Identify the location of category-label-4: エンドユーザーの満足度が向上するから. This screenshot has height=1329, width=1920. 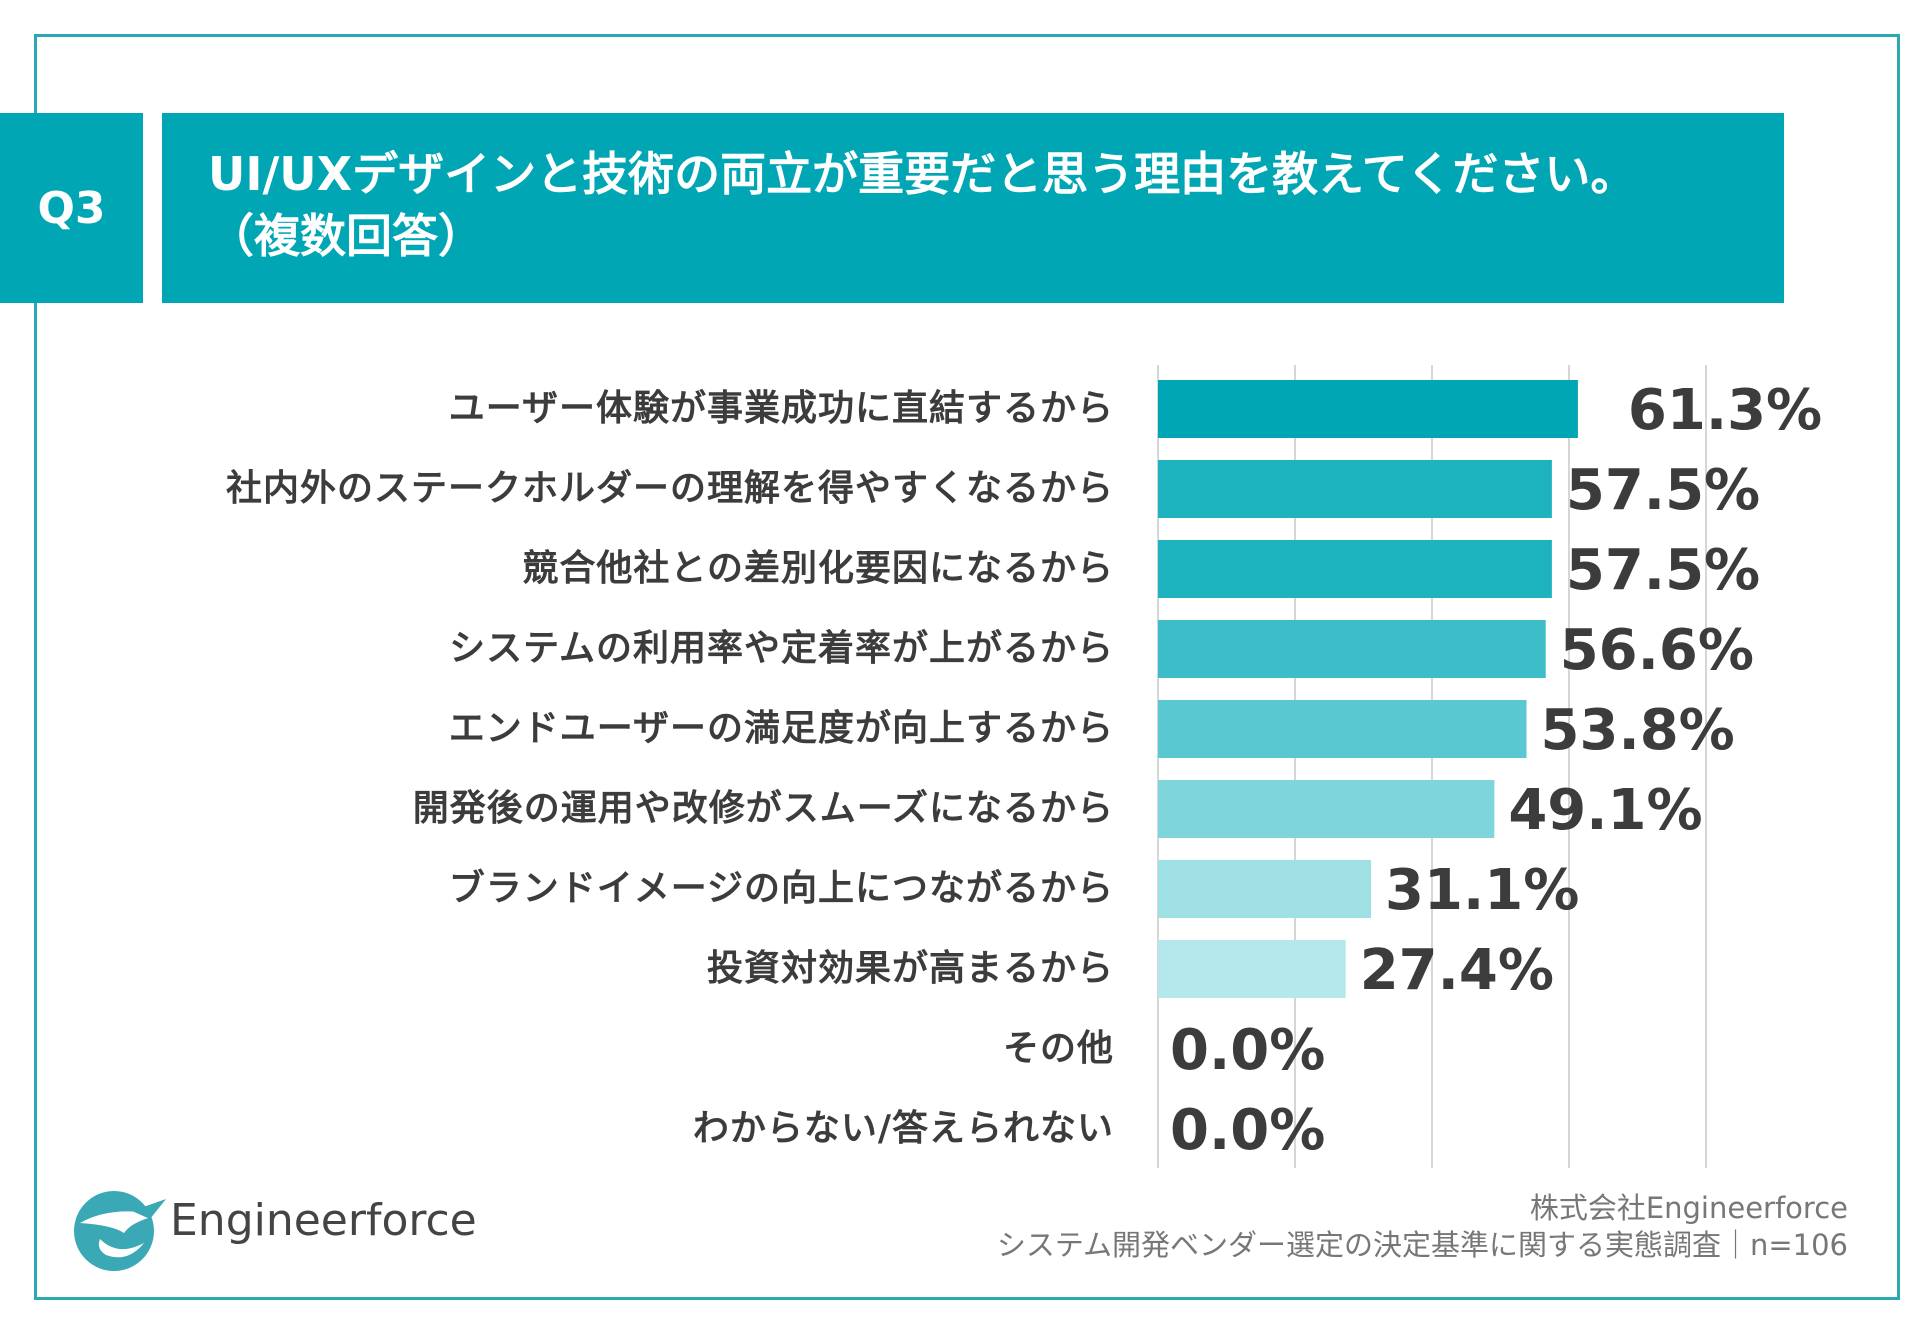
(781, 728).